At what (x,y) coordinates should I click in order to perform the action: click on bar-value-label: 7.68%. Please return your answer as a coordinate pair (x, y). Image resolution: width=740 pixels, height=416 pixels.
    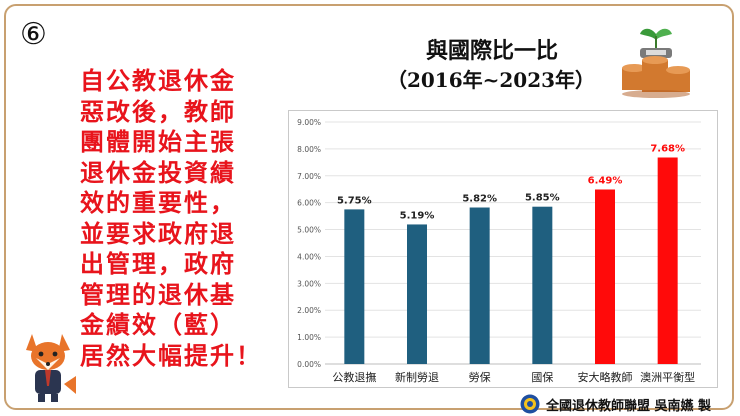
    Looking at the image, I should click on (667, 148).